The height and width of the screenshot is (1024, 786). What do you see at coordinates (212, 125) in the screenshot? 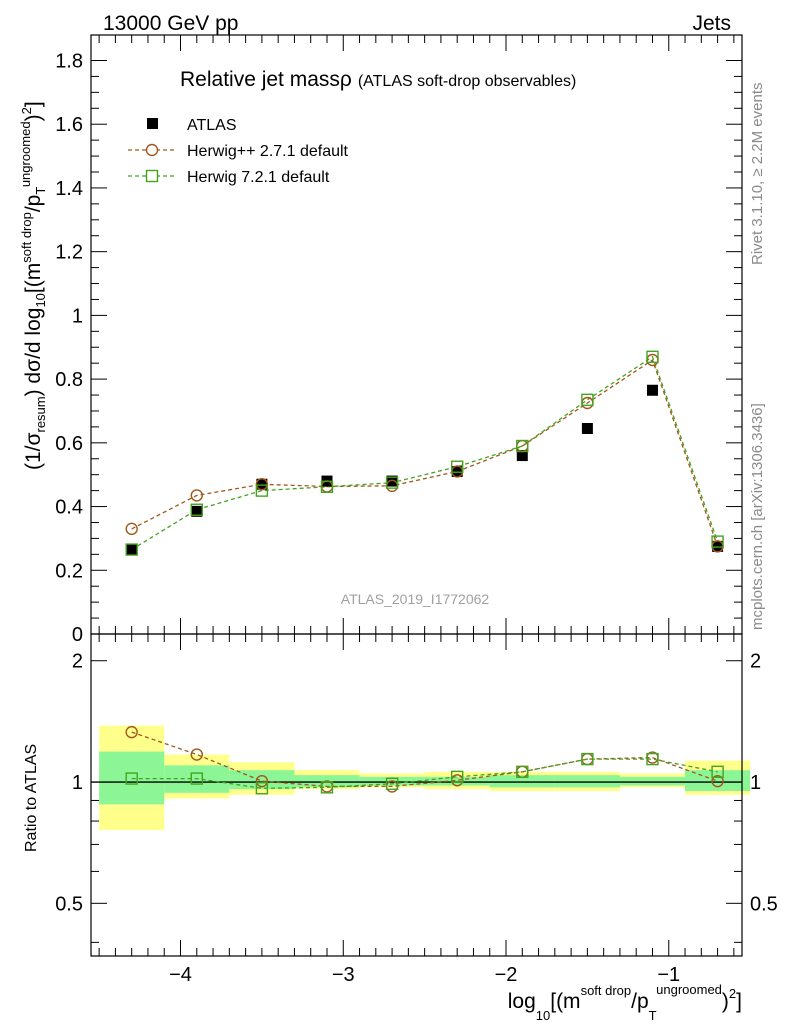
I see `legend-atlas-label: ATLAS` at bounding box center [212, 125].